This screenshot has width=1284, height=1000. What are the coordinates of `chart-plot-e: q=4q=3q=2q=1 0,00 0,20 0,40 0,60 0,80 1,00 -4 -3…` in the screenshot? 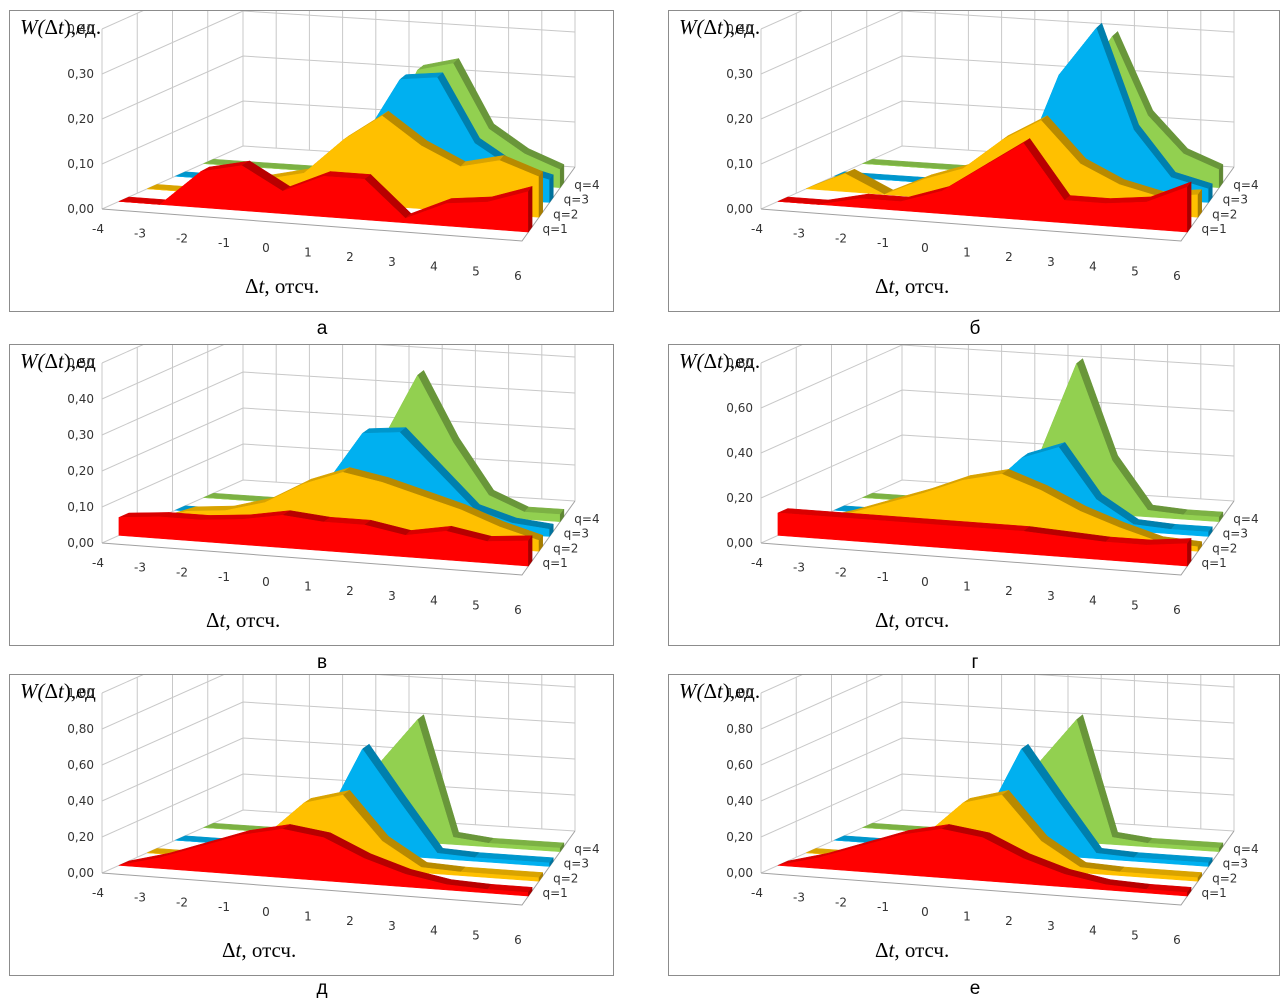 It's located at (992, 811).